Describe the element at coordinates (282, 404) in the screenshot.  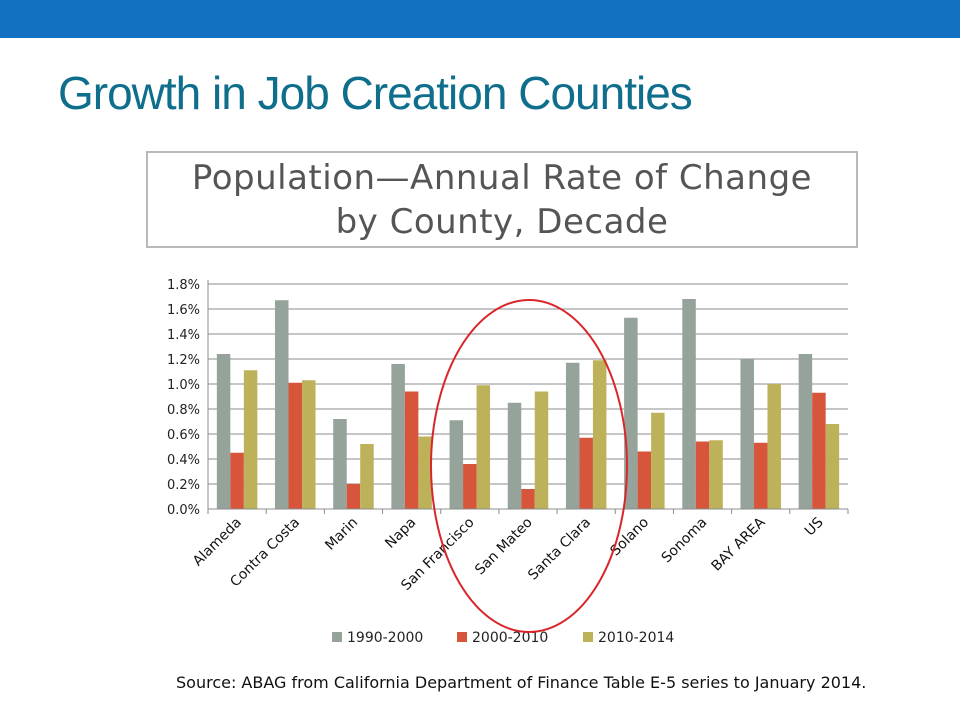
I see `bar-1990-2000-contra-costa` at that location.